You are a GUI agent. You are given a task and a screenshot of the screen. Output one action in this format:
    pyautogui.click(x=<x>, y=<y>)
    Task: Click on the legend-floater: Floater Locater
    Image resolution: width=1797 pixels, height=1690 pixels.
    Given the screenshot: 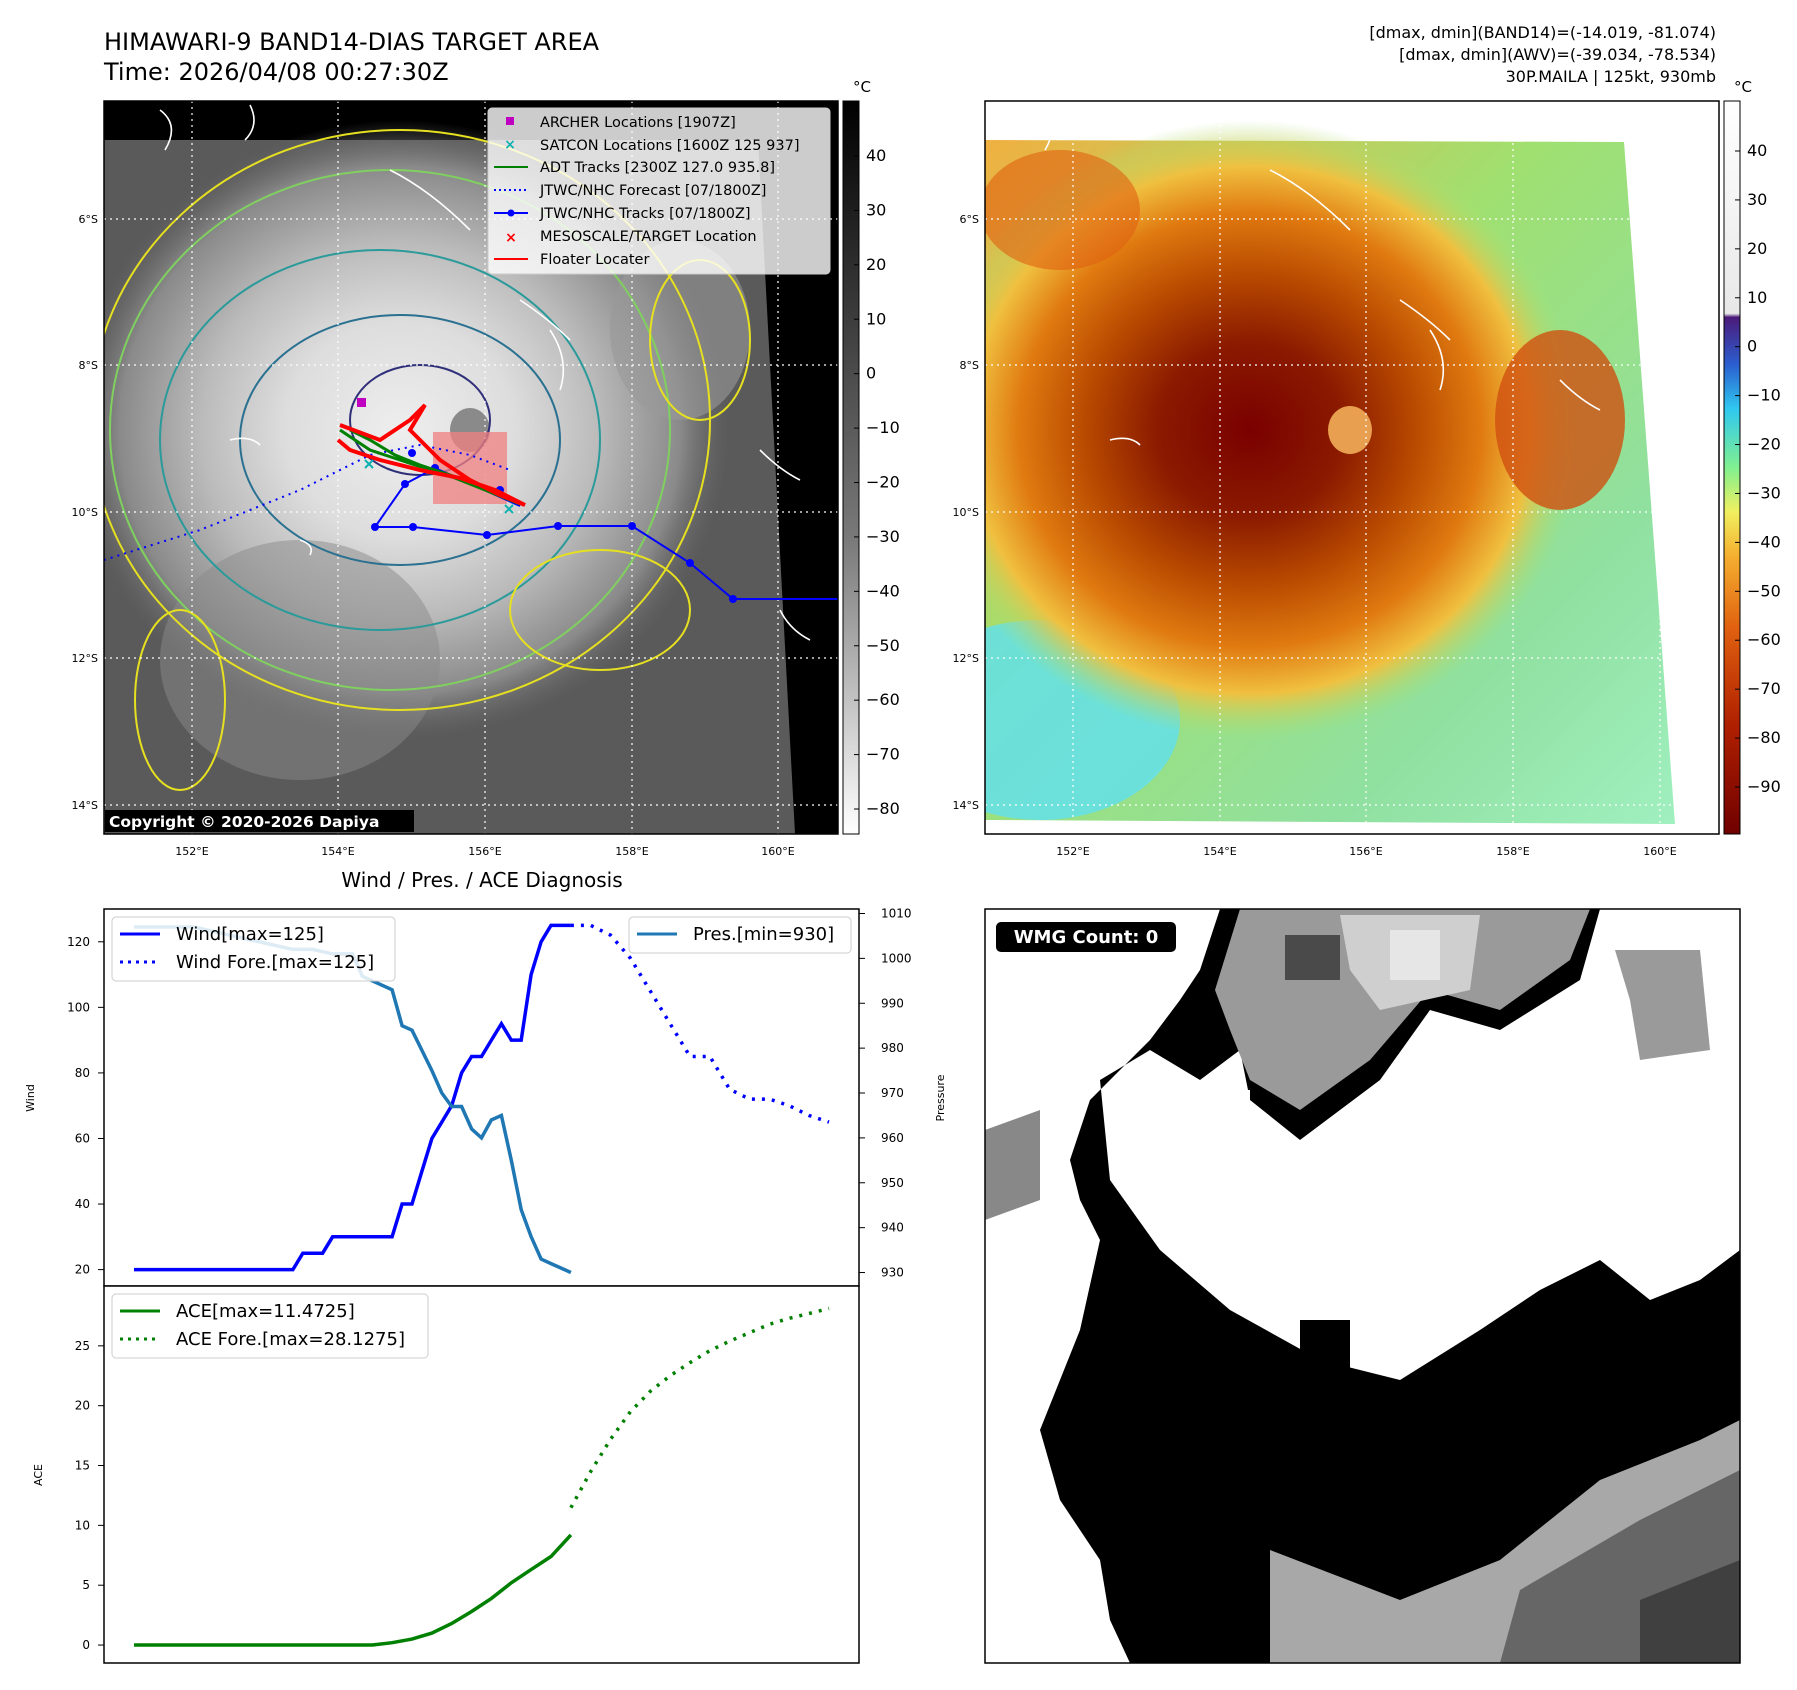 What is the action you would take?
    pyautogui.click(x=594, y=260)
    